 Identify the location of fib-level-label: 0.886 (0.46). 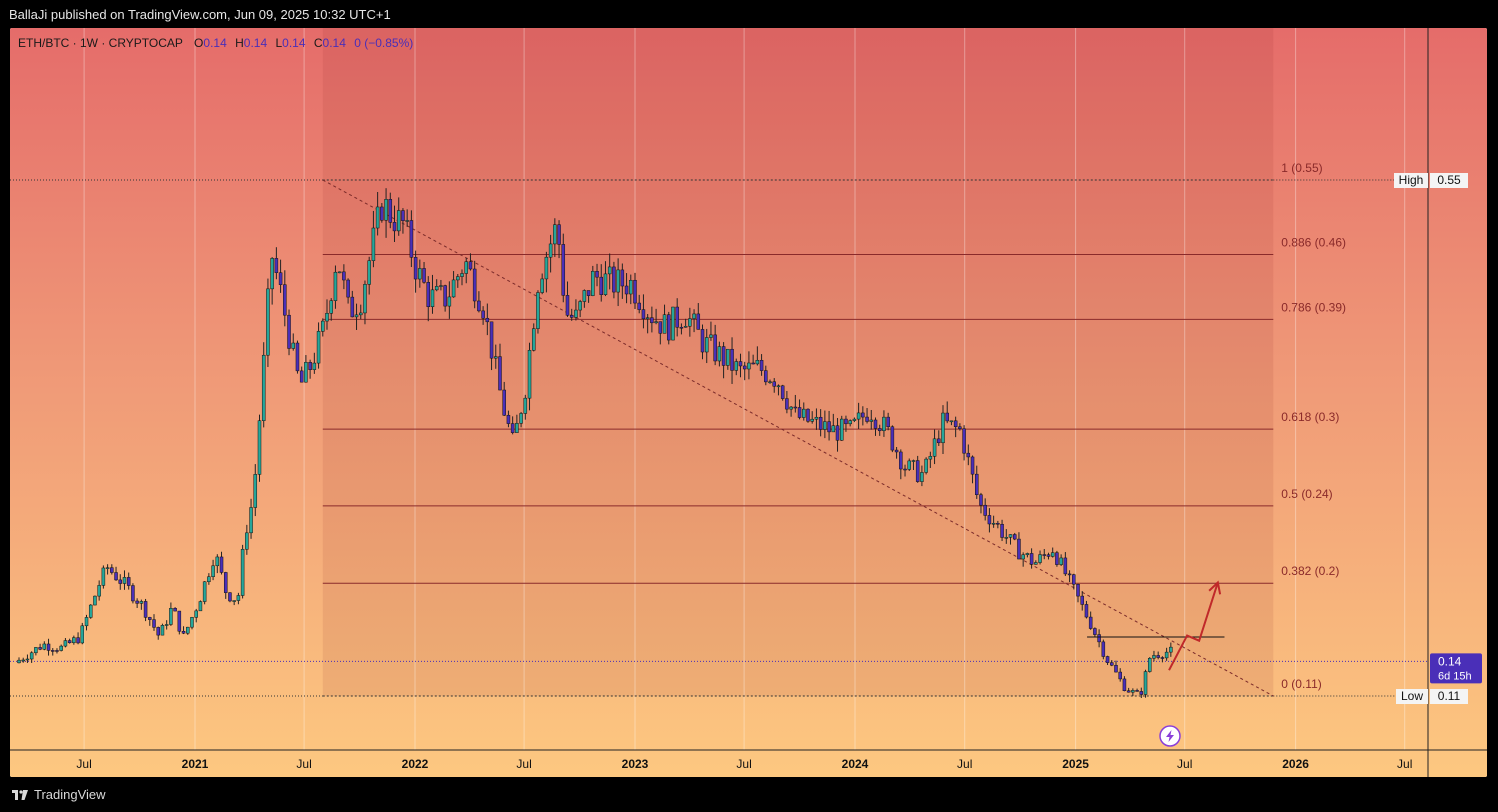
(1313, 242).